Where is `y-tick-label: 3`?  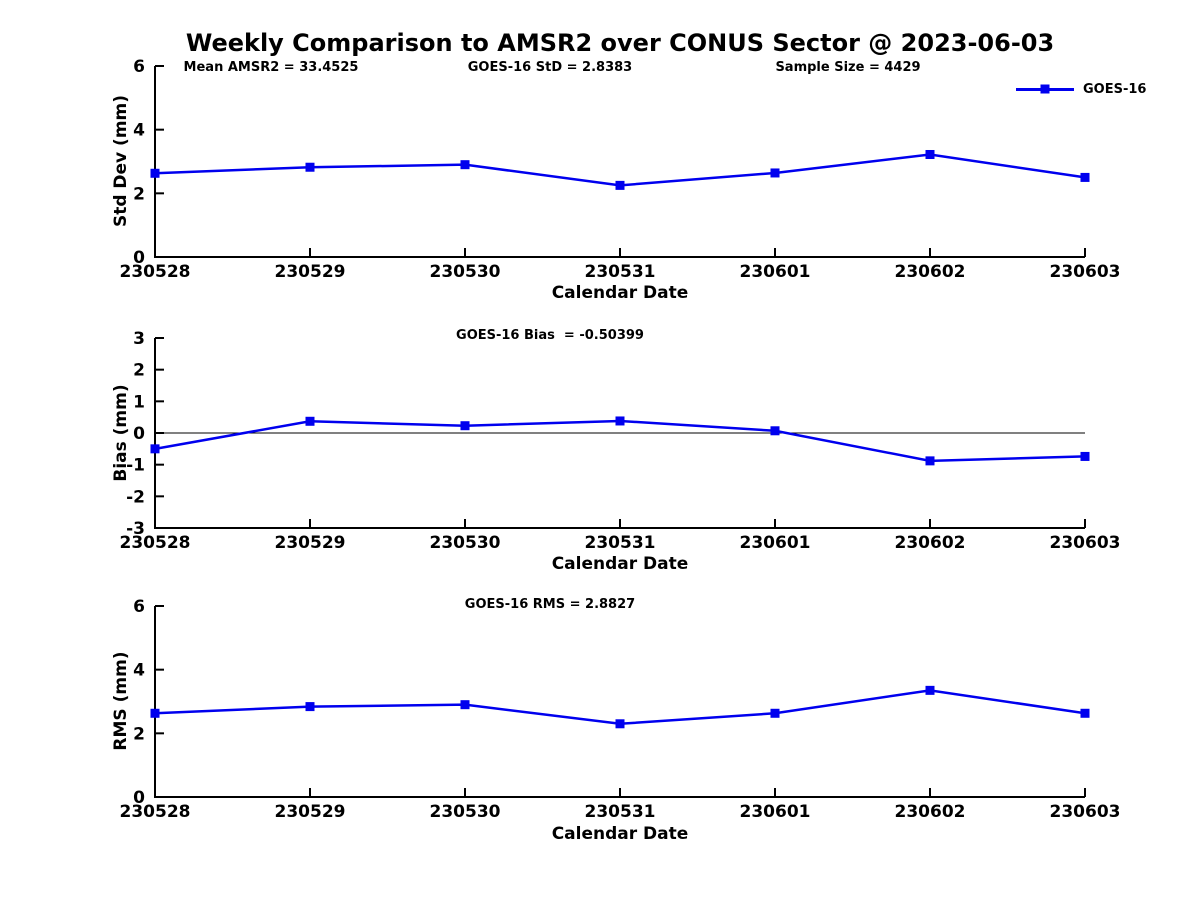
y-tick-label: 3 is located at coordinates (139, 339).